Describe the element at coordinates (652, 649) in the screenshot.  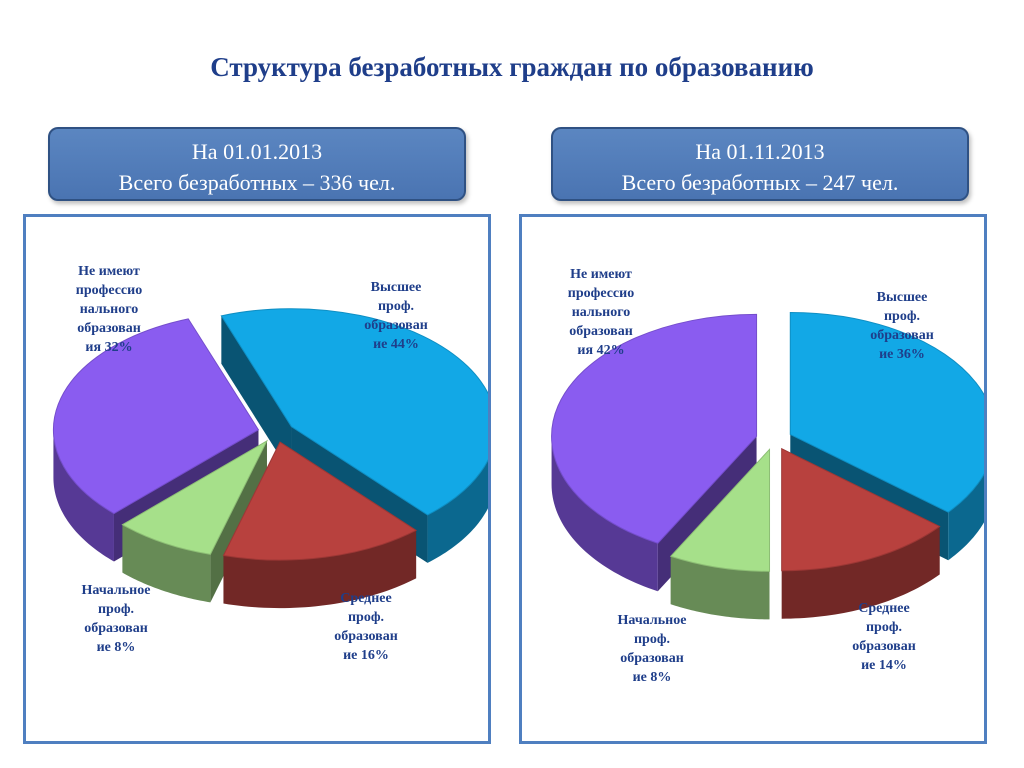
I see `label-primary-right: Начальное проф. образован ие 8%` at that location.